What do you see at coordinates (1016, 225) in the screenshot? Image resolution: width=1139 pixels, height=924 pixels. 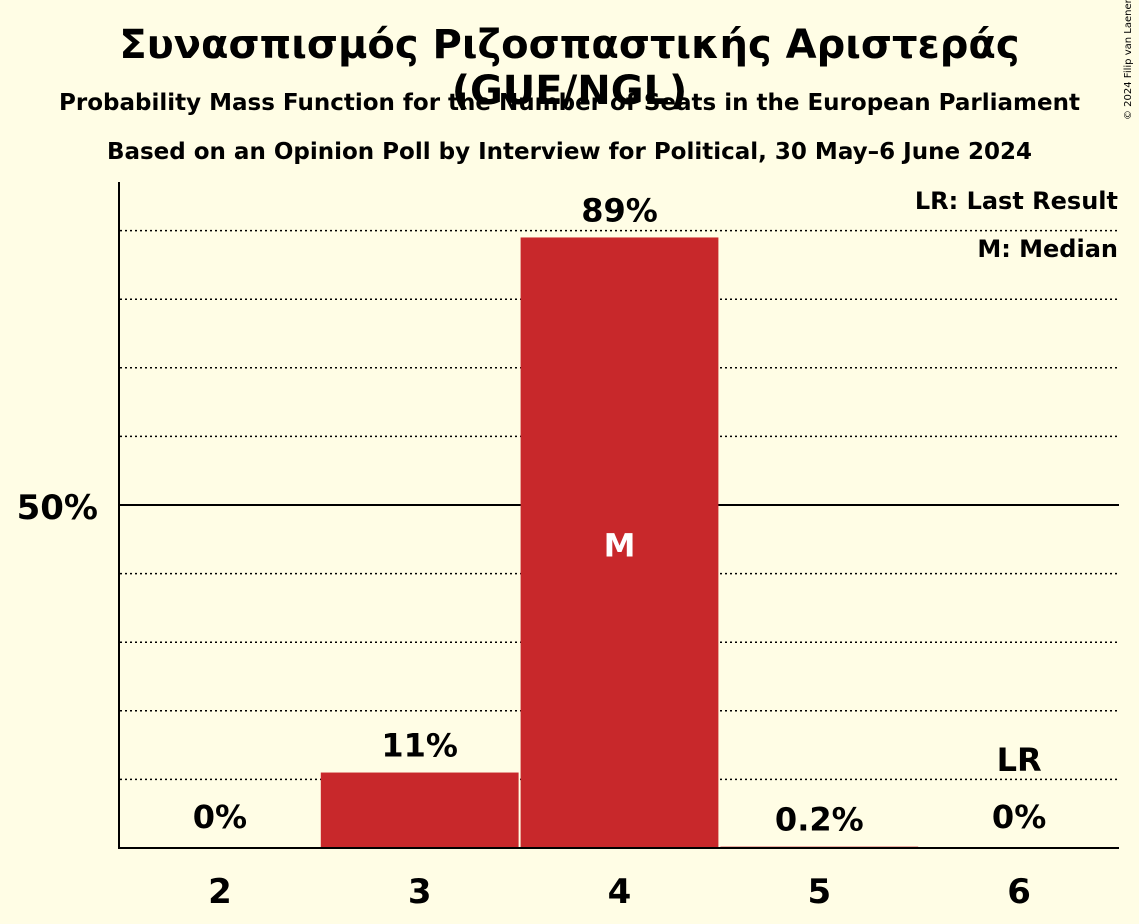 I see `legend: LR: Last Result M: Median` at bounding box center [1016, 225].